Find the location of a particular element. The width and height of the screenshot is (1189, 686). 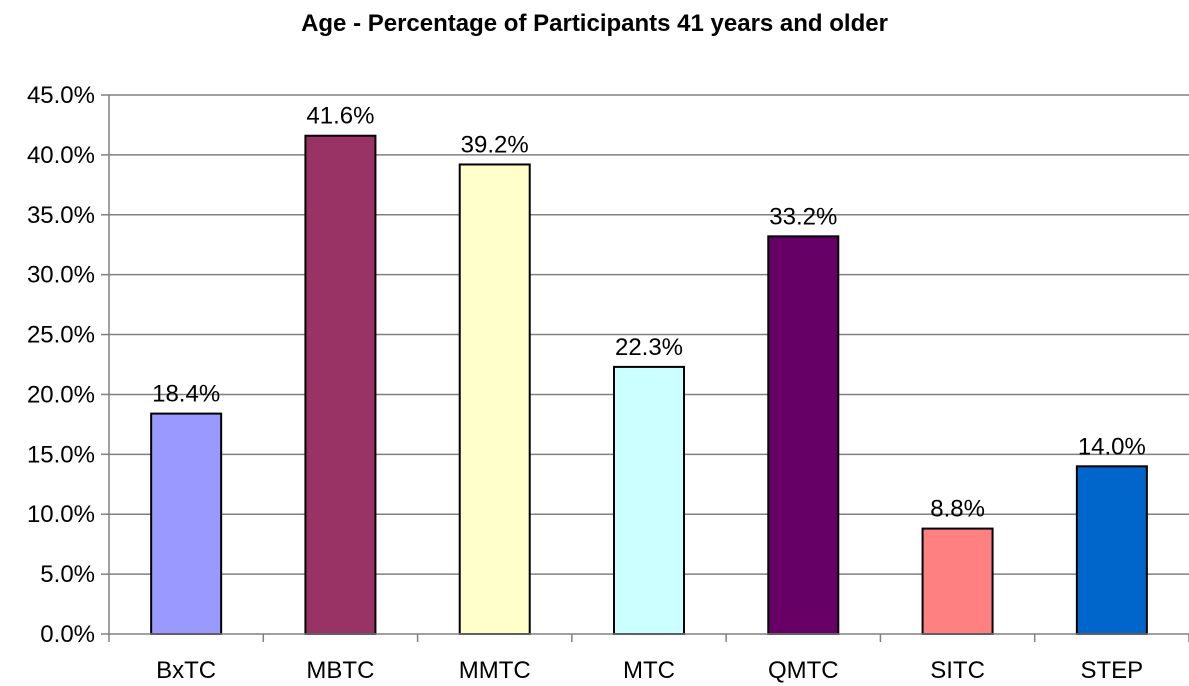

data-label: 14.0% is located at coordinates (1112, 446).